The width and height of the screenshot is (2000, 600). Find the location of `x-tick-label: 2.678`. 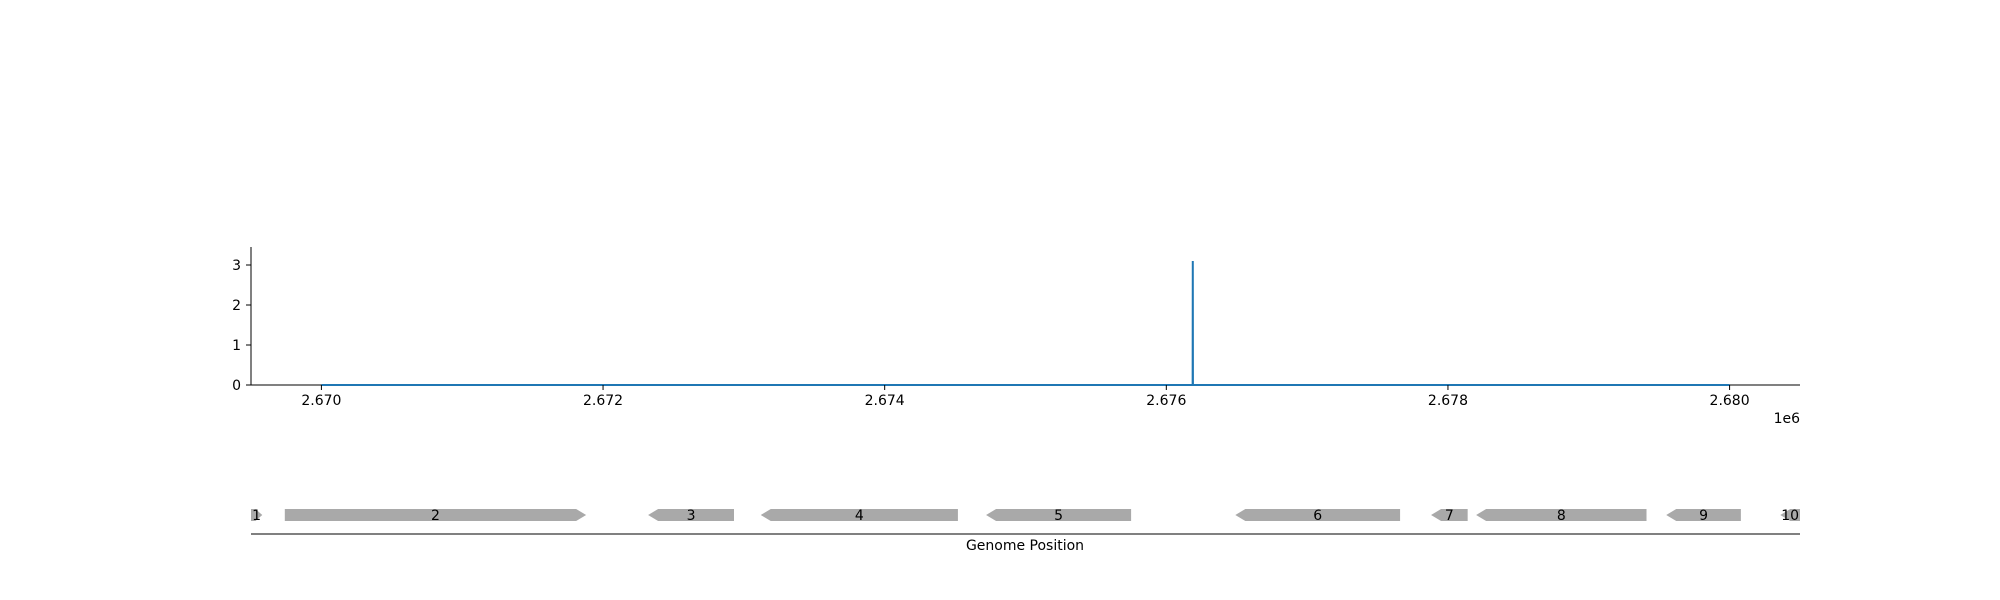

x-tick-label: 2.678 is located at coordinates (1448, 401).